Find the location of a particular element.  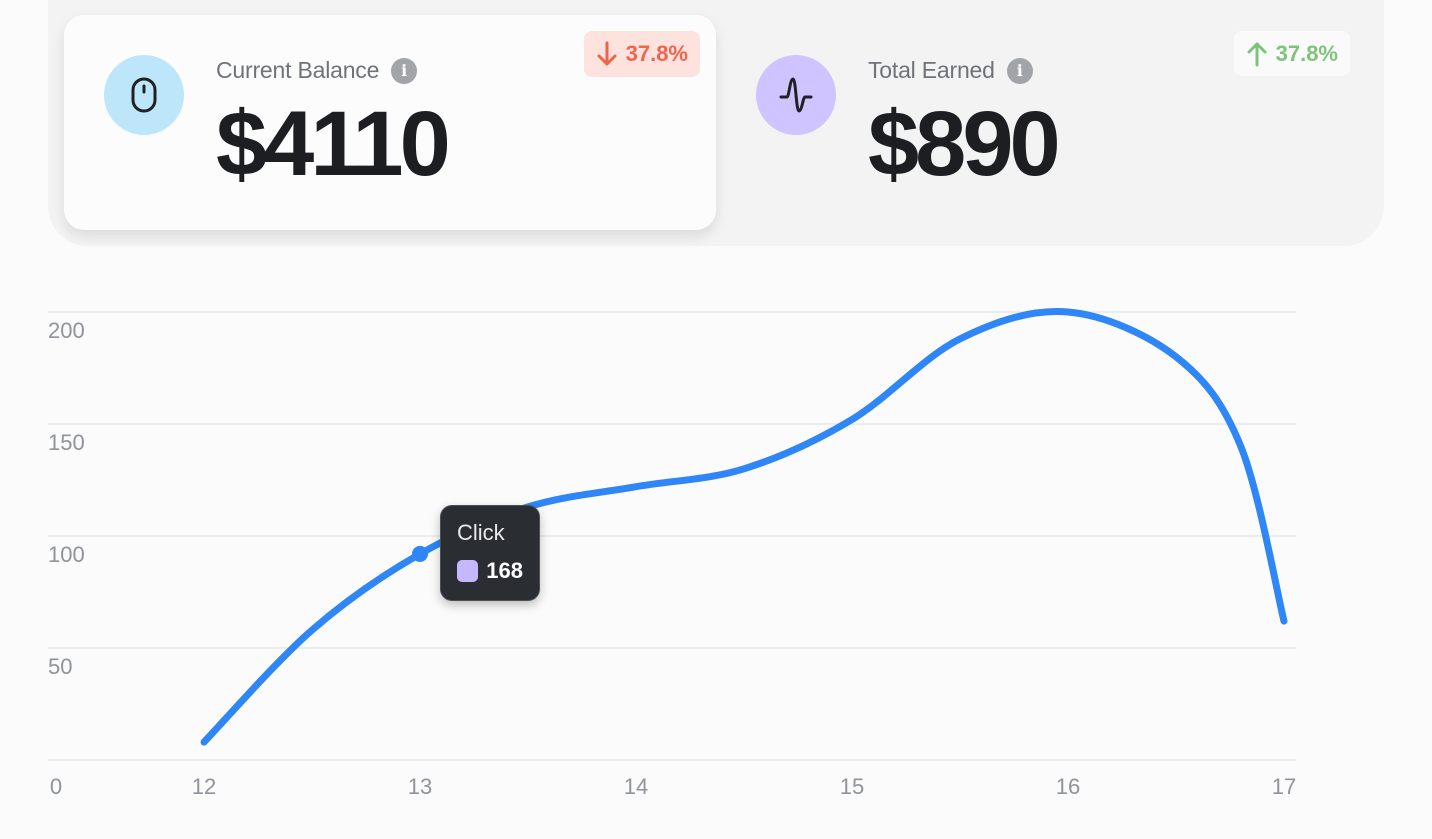

x-tick-label: 12 is located at coordinates (204, 786).